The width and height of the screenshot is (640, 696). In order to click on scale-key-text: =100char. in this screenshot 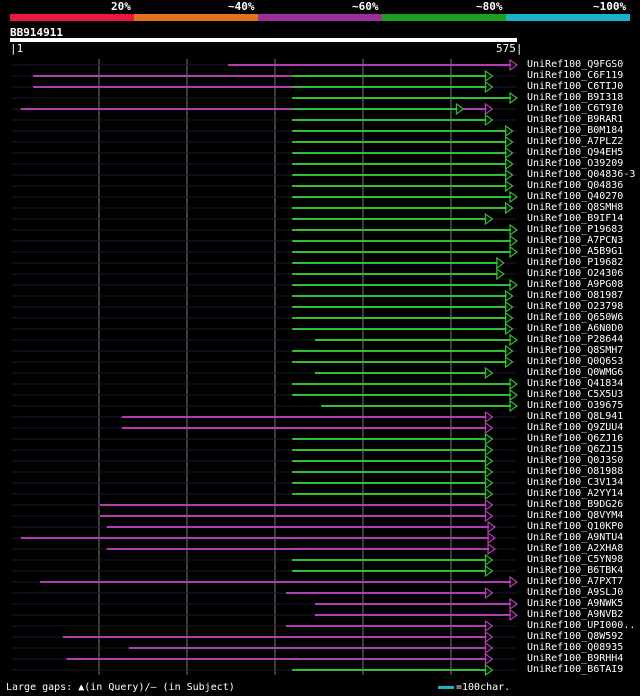, I will do `click(483, 687)`.